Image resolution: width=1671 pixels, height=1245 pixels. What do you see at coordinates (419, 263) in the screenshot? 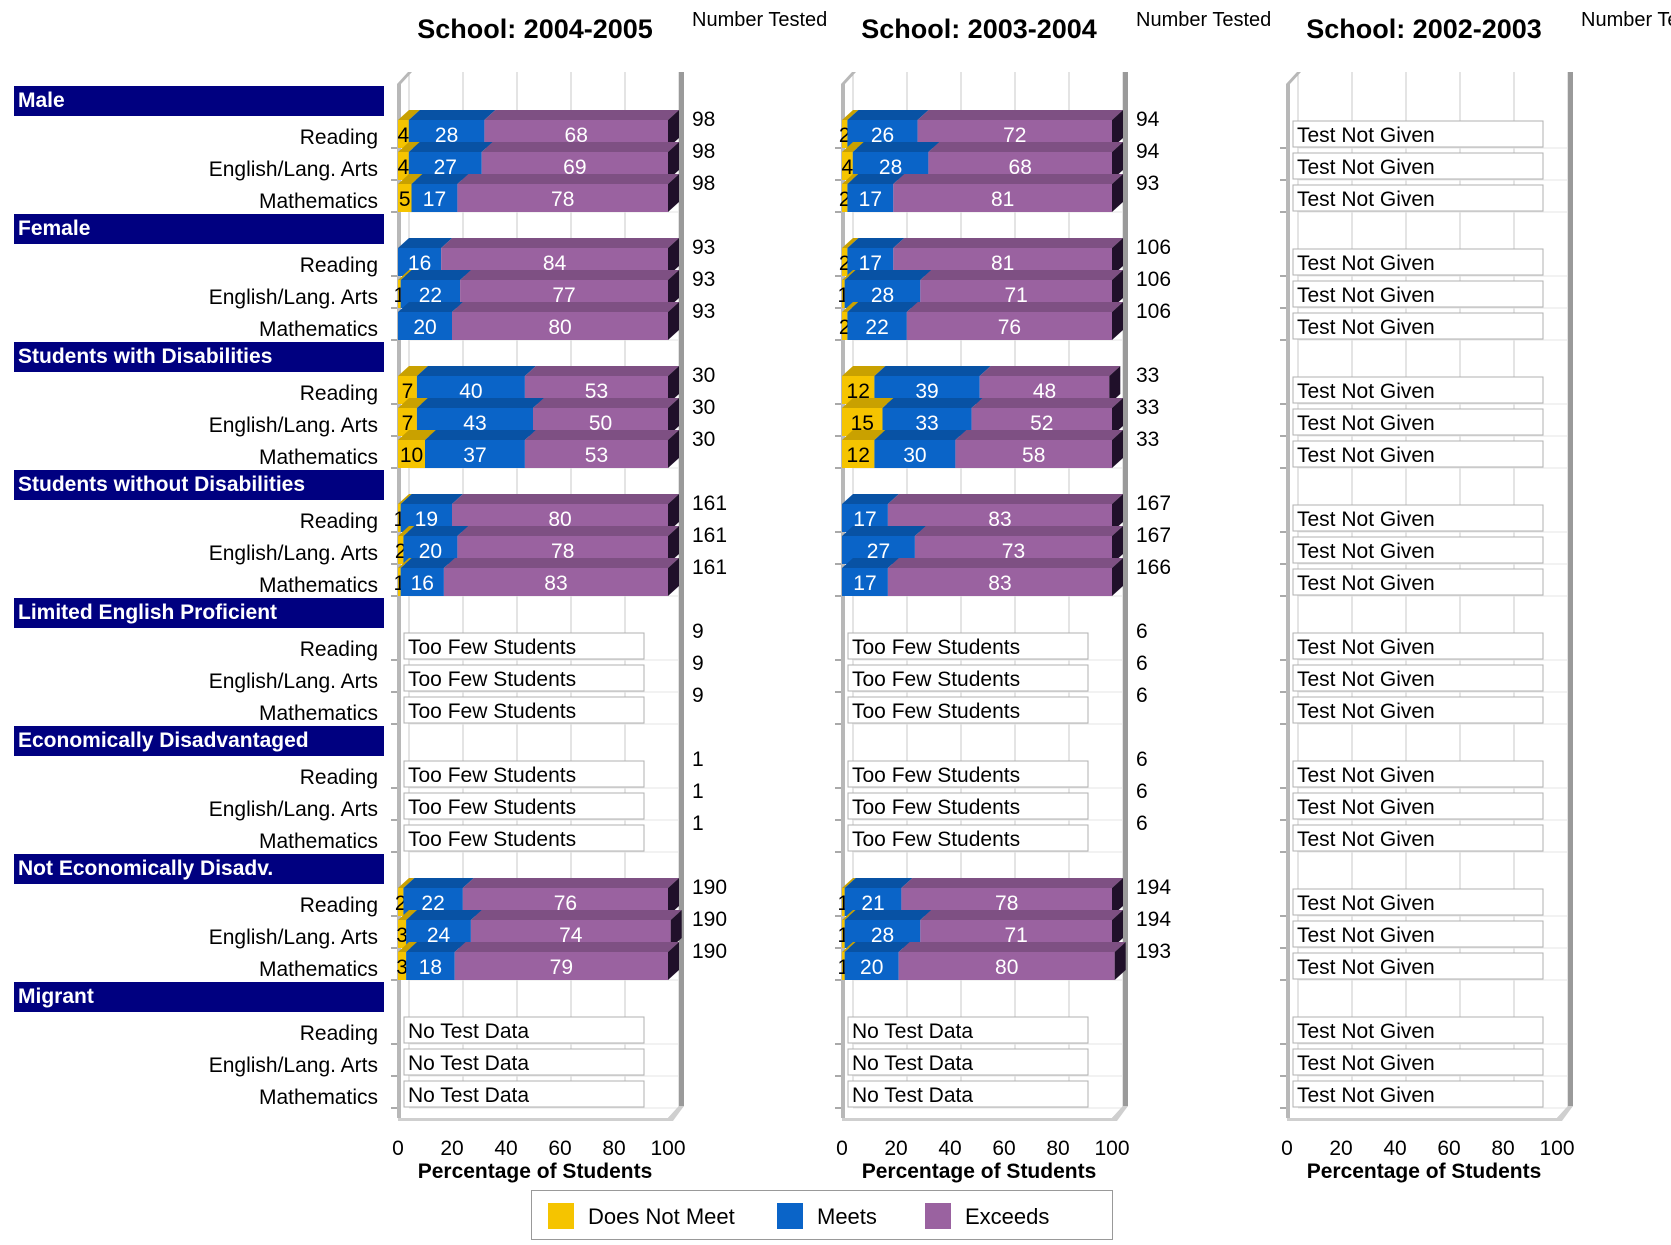
I see `bar-value-label: 16` at bounding box center [419, 263].